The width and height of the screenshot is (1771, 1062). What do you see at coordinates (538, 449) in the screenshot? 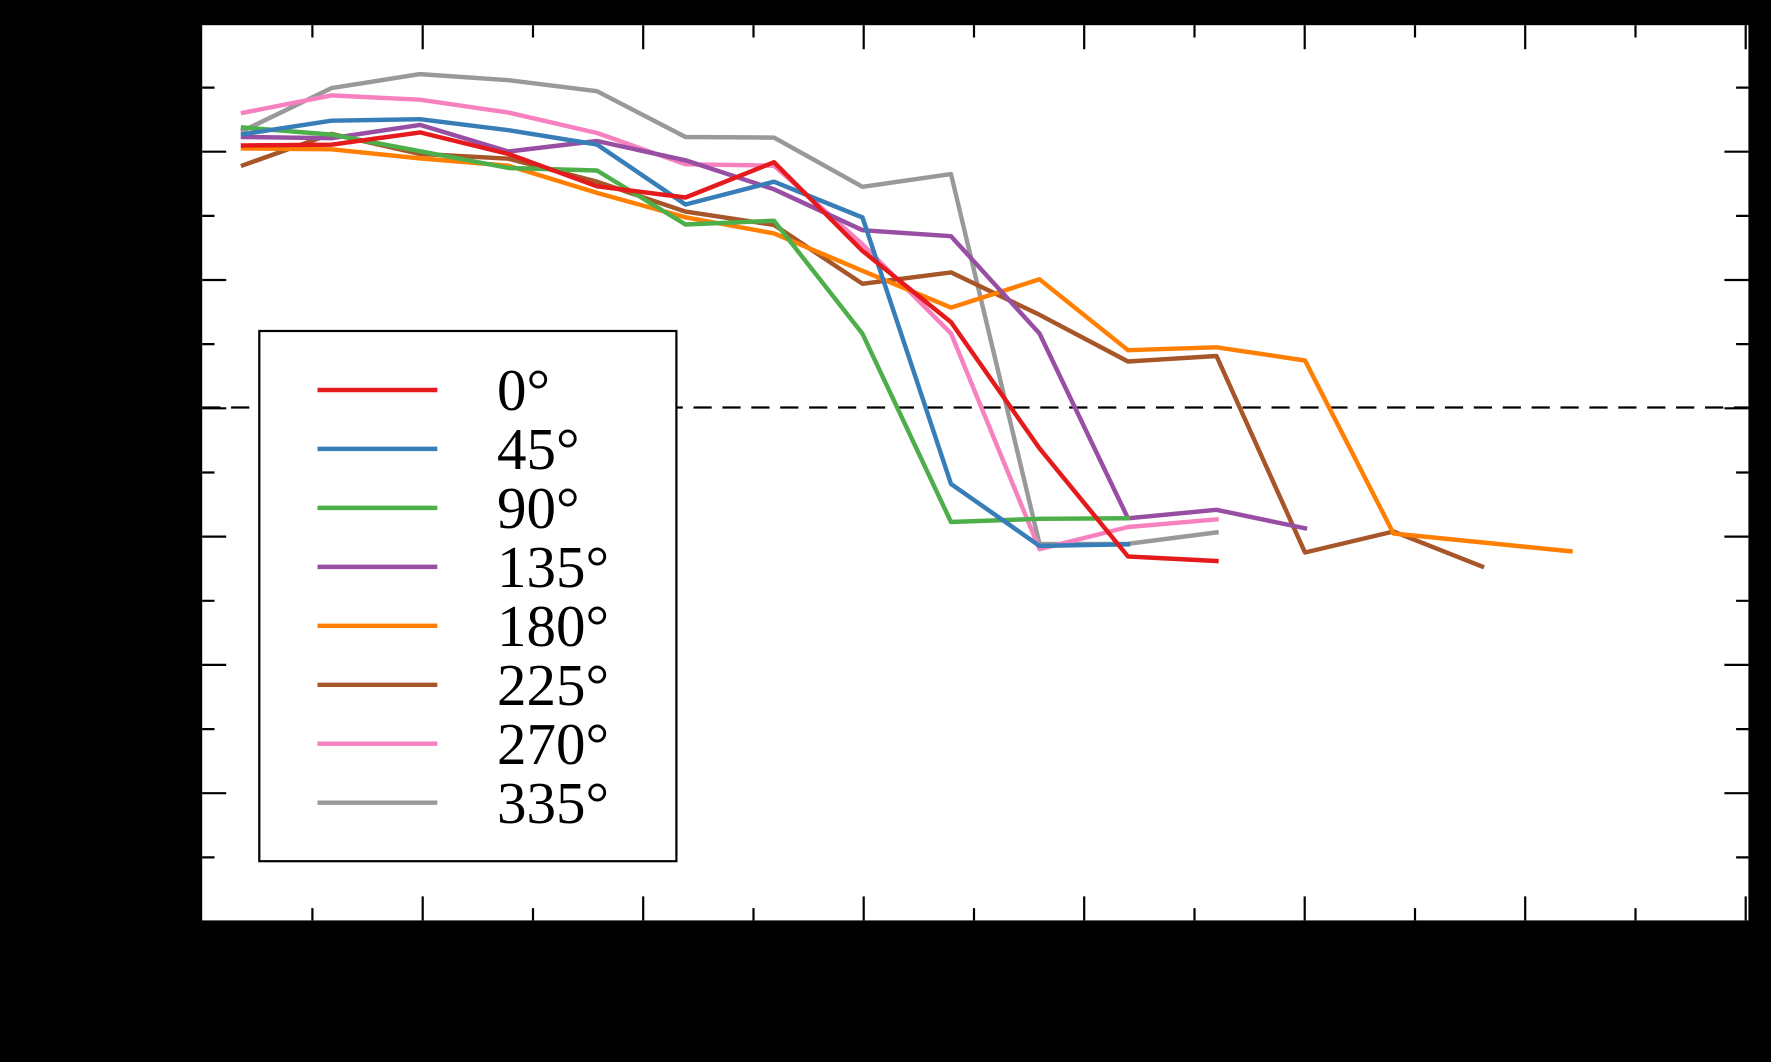
I see `svg-text: 45°` at bounding box center [538, 449].